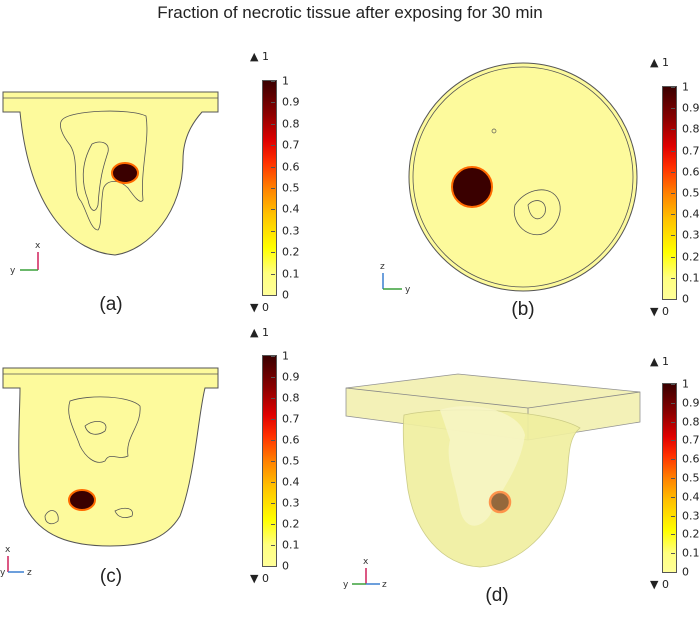  I want to click on colorbar-a: ▲ 1 1 0.9 0.8 0.7 0.6 0.5 0.4 0.3 0.2 0.1 0 ▼ 0, so click(295, 184).